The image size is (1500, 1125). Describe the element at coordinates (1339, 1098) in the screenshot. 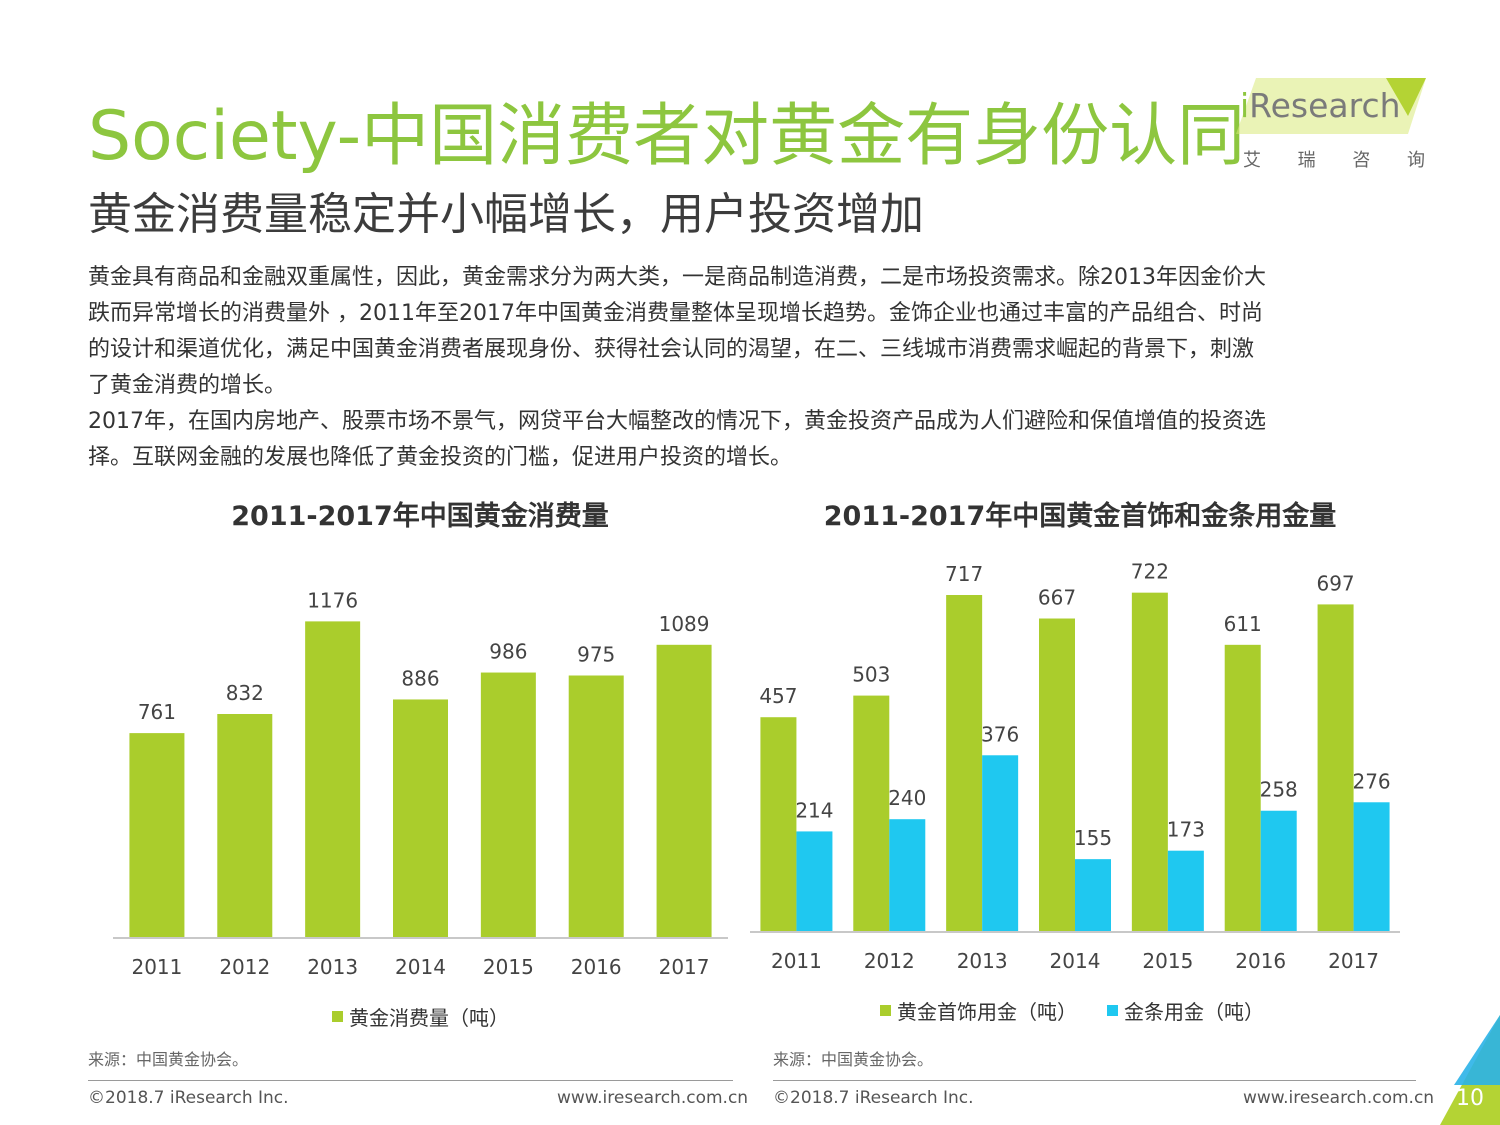

I see `footer-url-right: www.iresearch.com.cn` at that location.